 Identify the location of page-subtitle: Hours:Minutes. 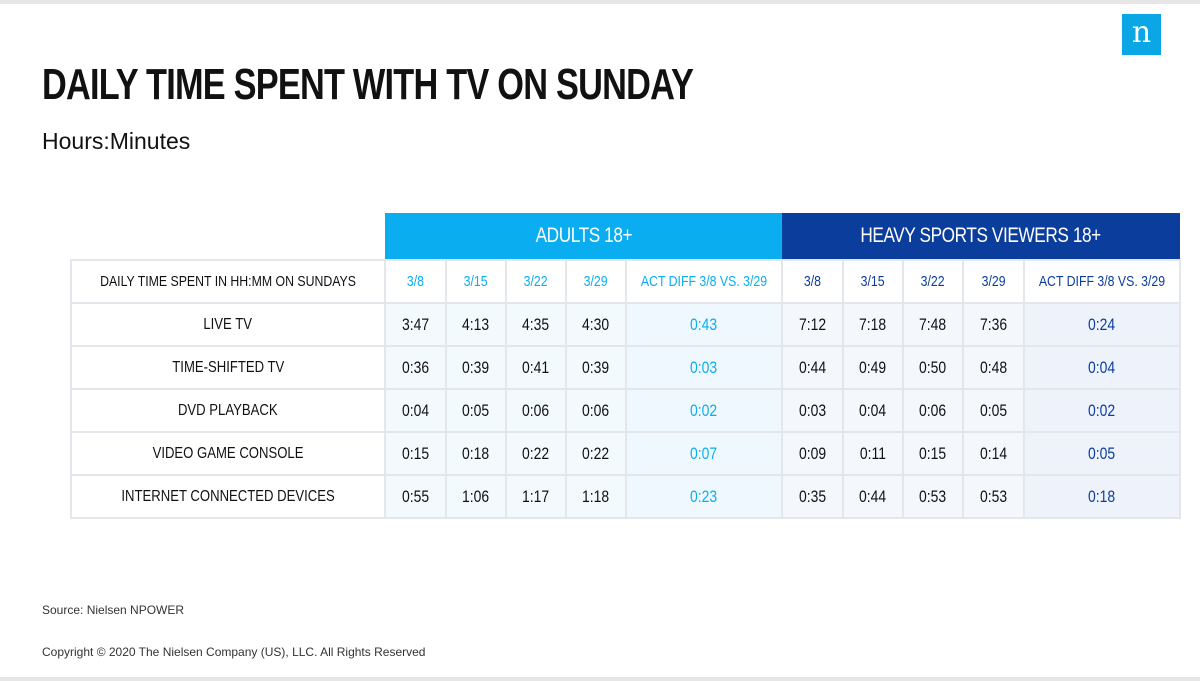
(116, 141).